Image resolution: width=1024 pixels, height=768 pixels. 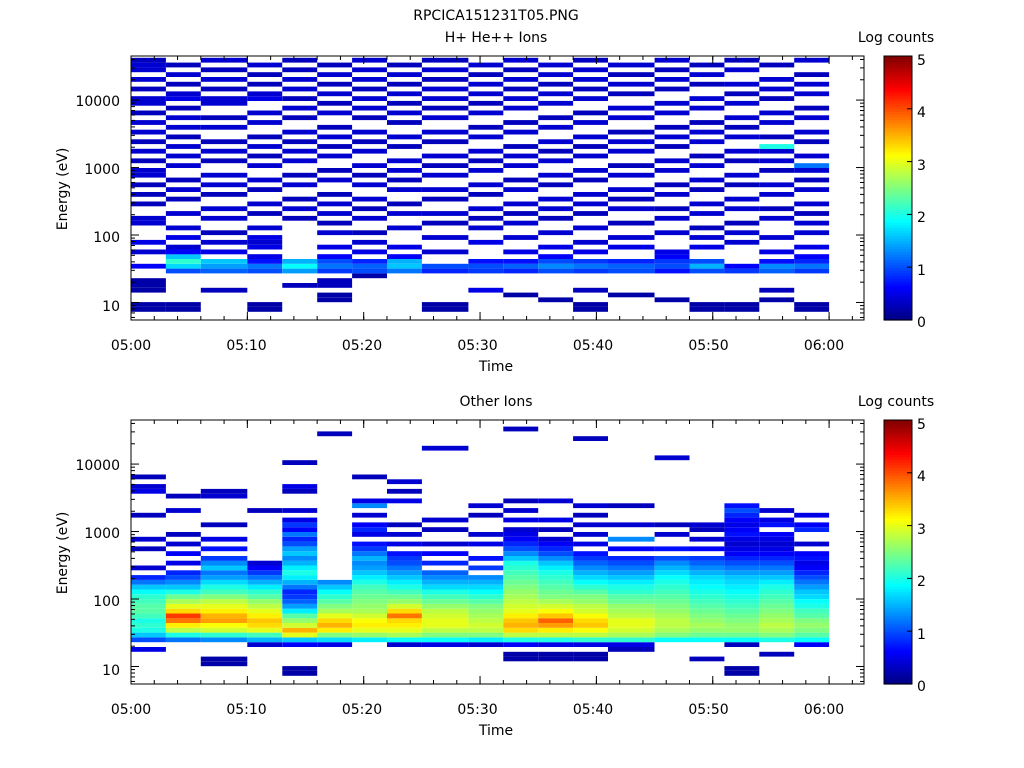 I want to click on y-tick-labels: 10 100 1000 10000, so click(x=97, y=204).